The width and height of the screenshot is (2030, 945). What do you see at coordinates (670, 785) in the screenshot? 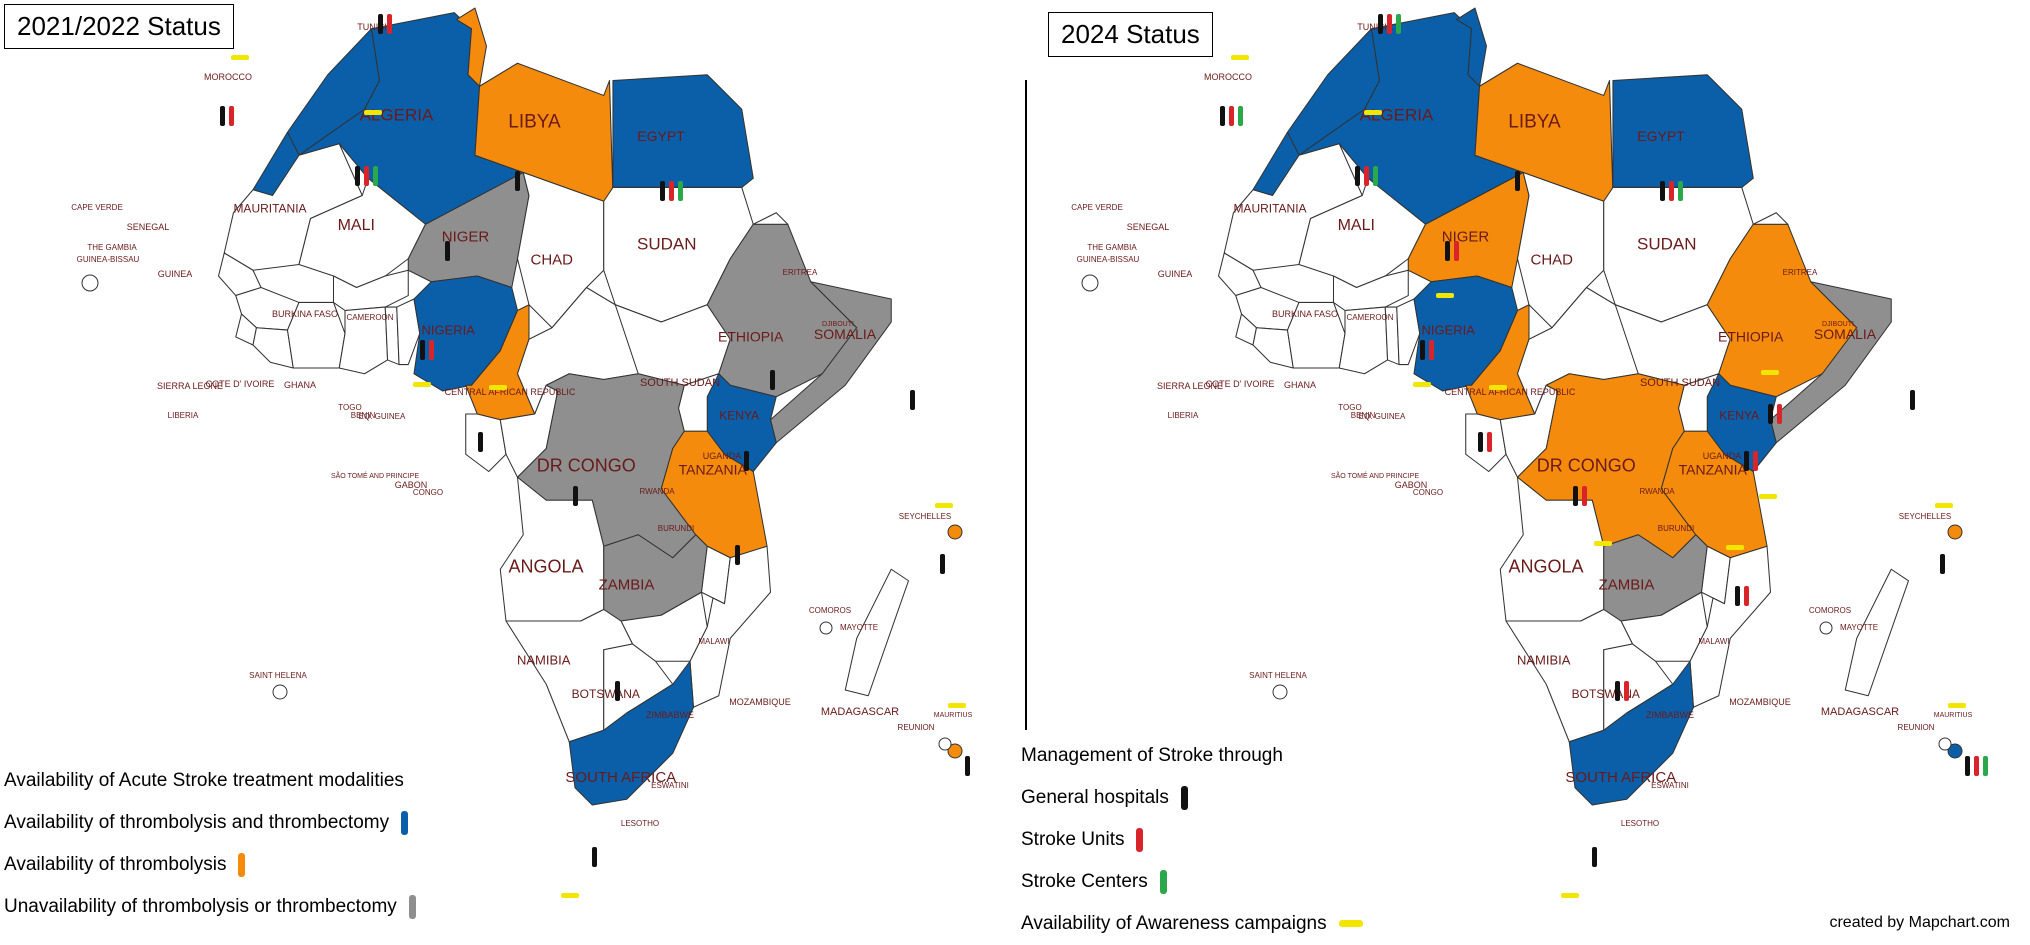
I see `country-label-eswatini: ESWATINI` at bounding box center [670, 785].